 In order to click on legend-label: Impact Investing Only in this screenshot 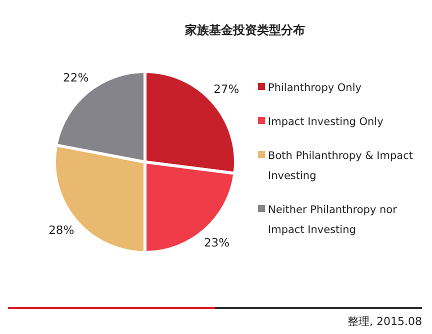, I will do `click(326, 122)`.